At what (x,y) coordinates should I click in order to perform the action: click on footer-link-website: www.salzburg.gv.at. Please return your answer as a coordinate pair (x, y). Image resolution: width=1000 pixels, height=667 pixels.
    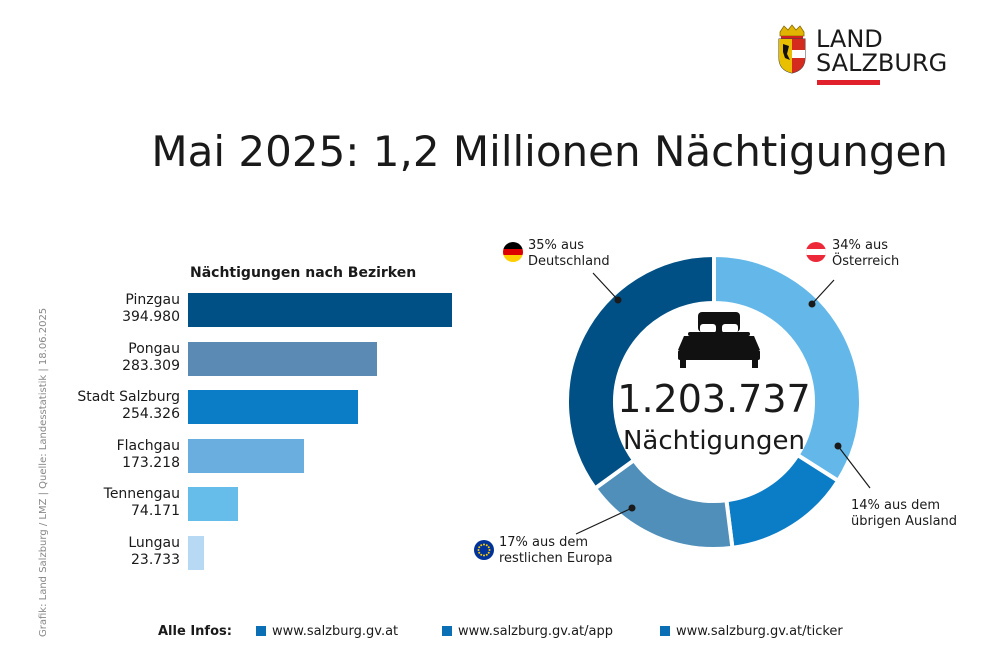
    Looking at the image, I should click on (327, 631).